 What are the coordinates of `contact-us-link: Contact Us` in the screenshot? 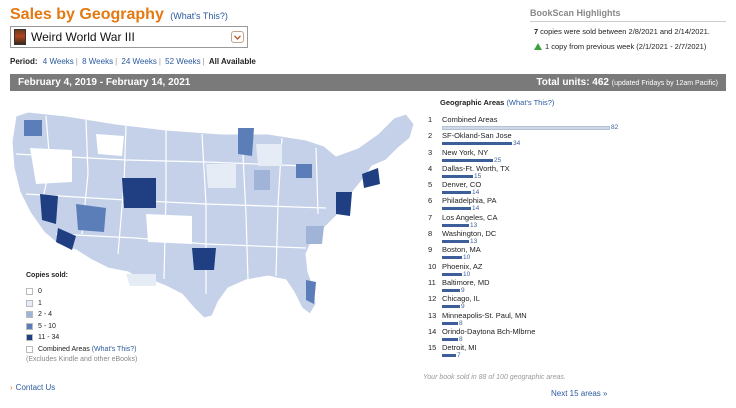 It's located at (35, 387).